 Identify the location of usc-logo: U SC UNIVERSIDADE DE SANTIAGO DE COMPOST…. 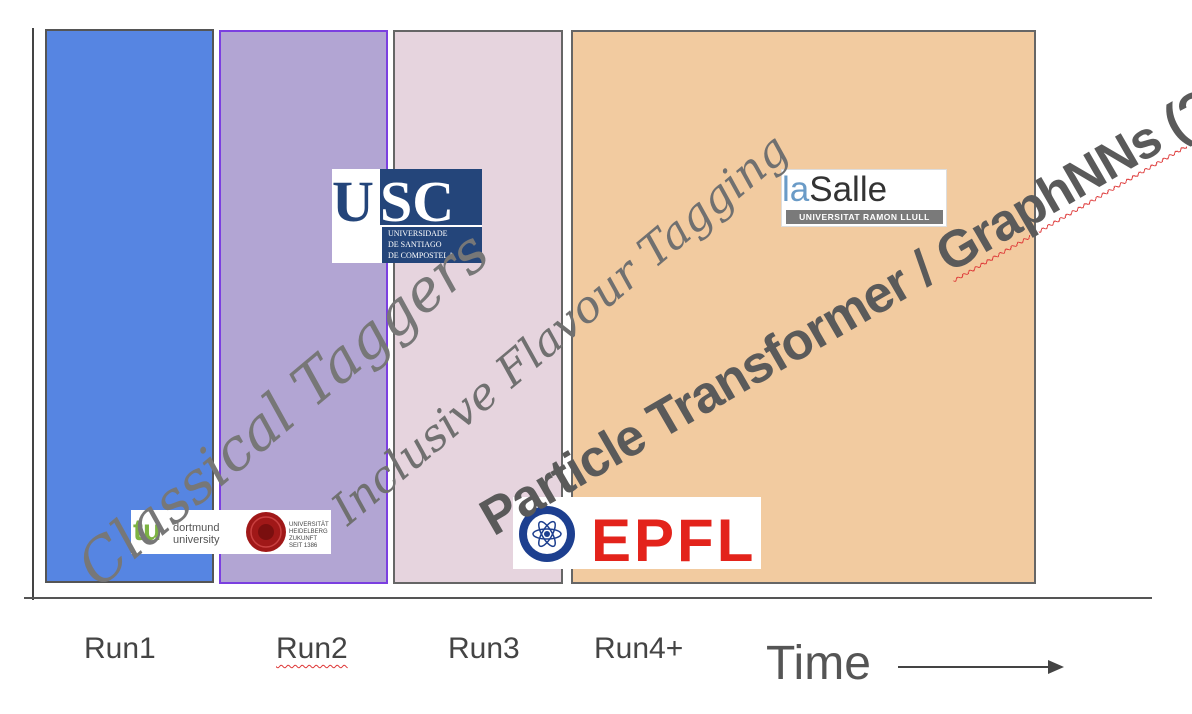
(407, 216).